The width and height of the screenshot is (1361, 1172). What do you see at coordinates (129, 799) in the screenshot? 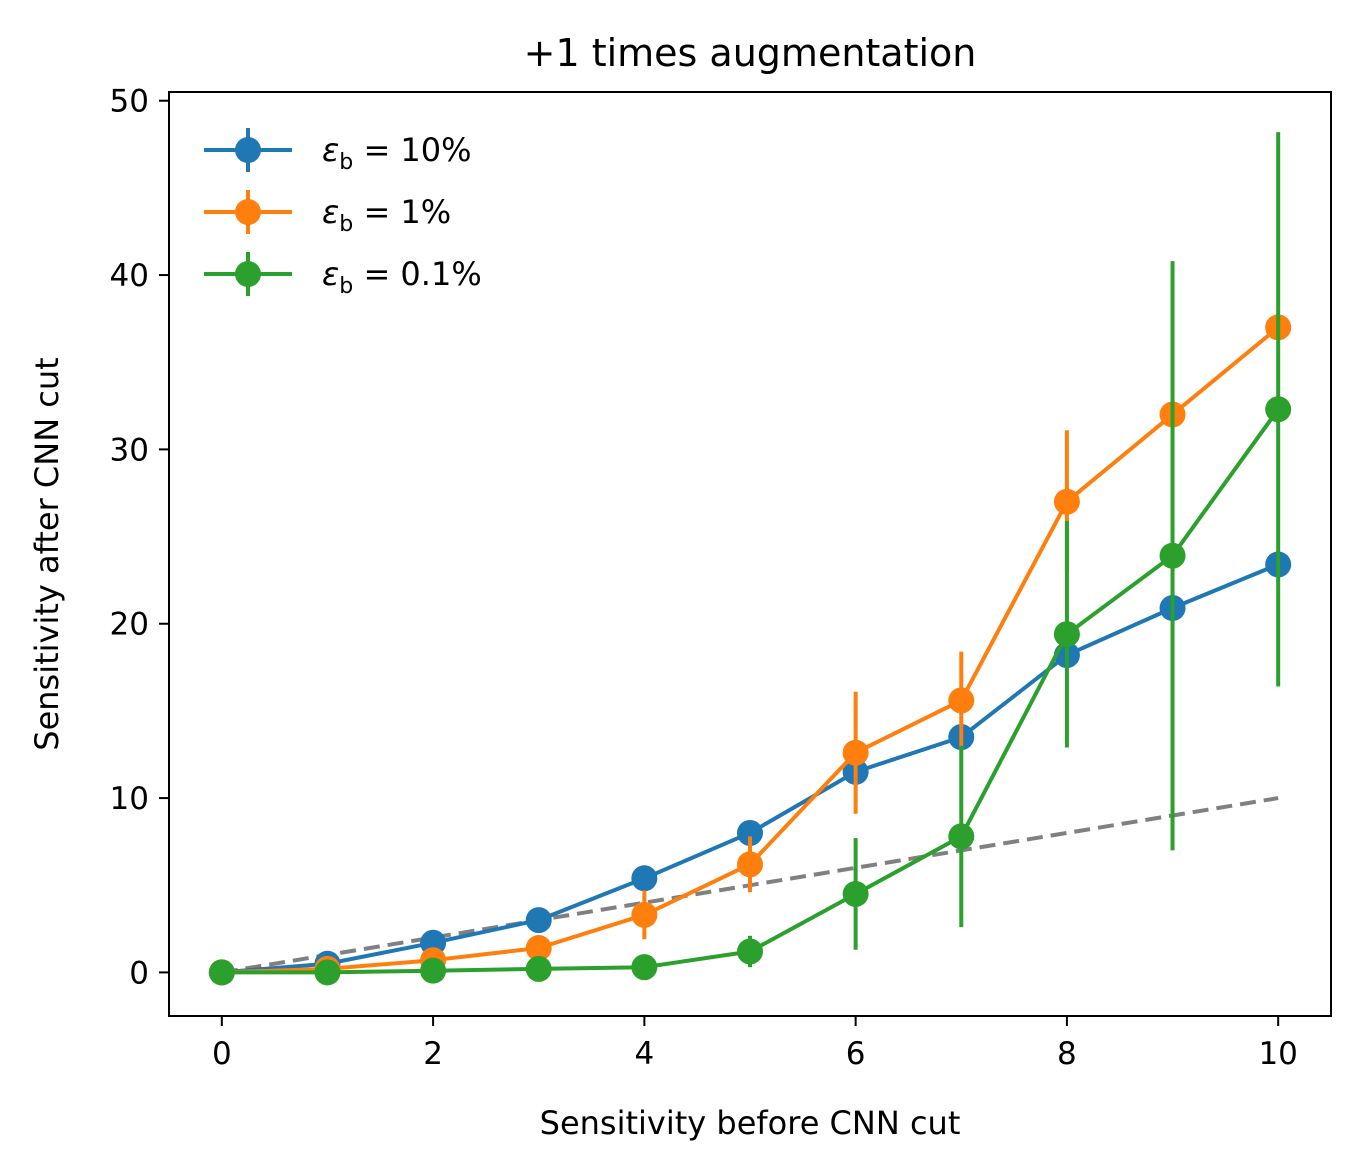
I see `y-tick-label: 10` at bounding box center [129, 799].